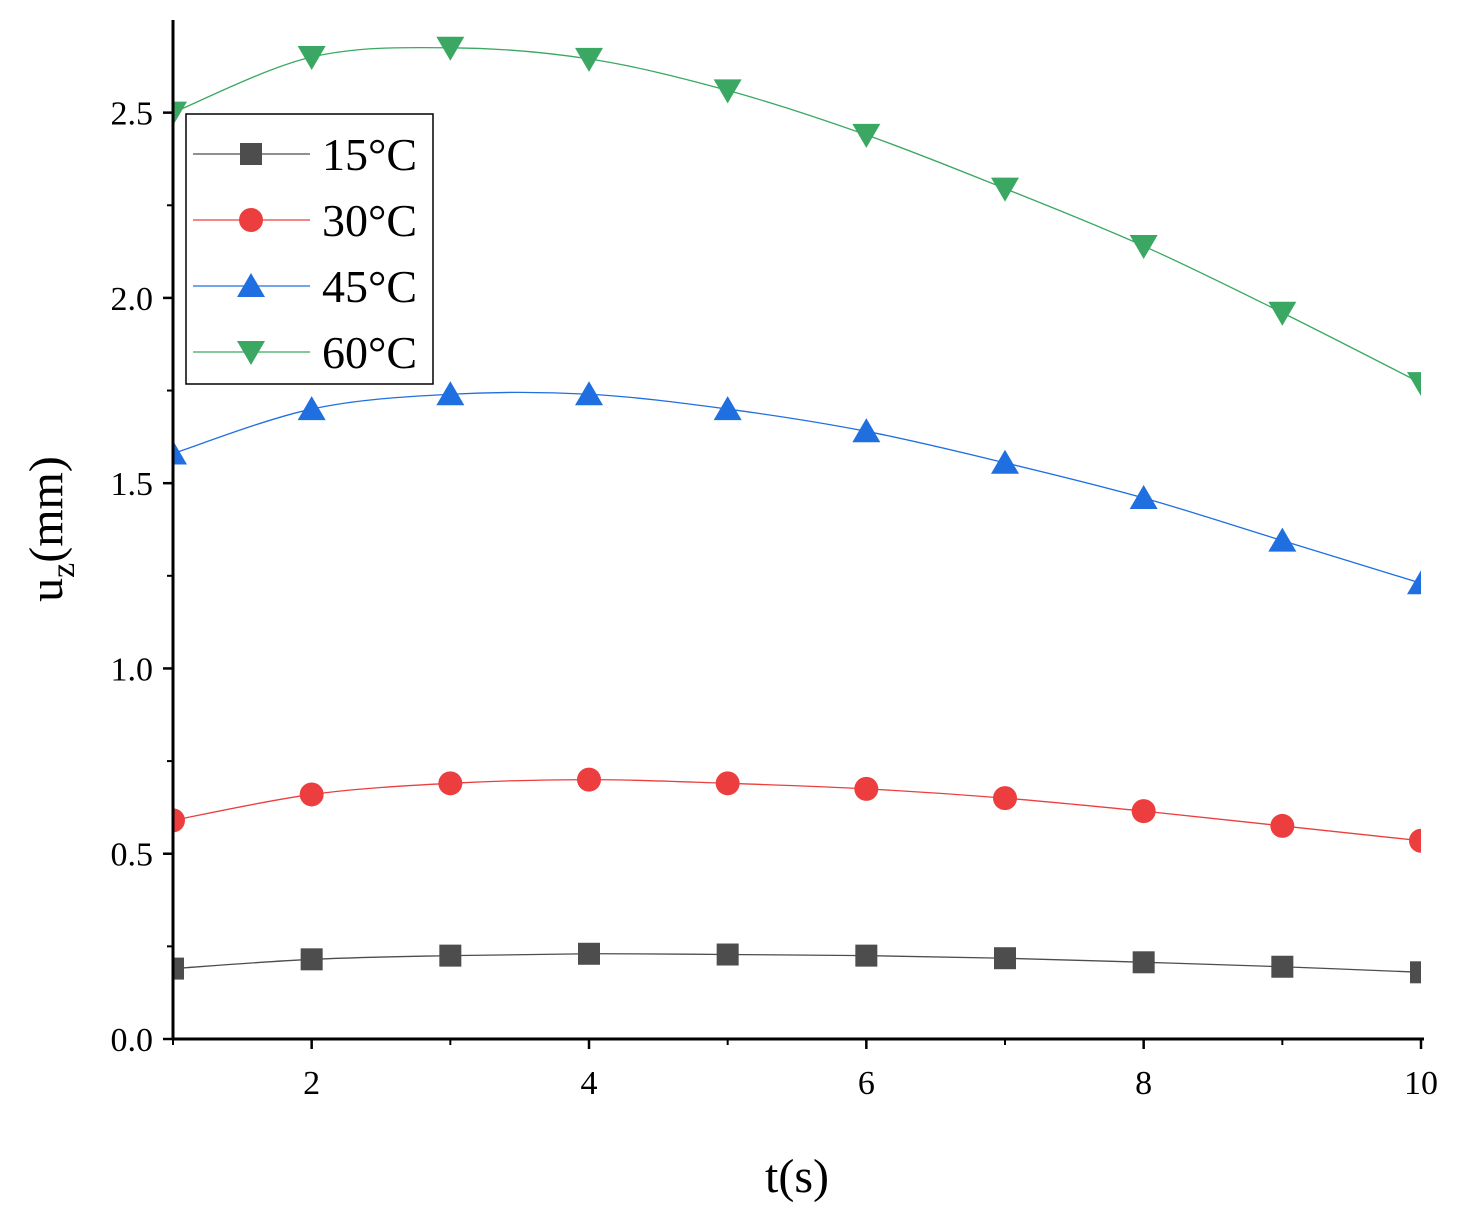 The height and width of the screenshot is (1215, 1466). I want to click on legend-label: 30°C, so click(369, 220).